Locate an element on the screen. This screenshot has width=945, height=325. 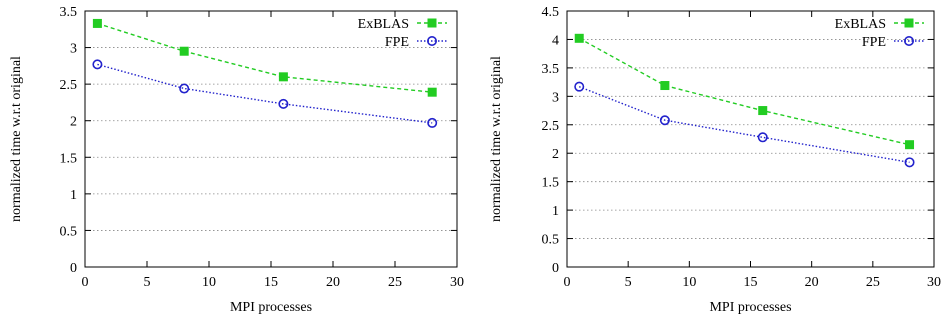
y-tick-label: 4 is located at coordinates (555, 40).